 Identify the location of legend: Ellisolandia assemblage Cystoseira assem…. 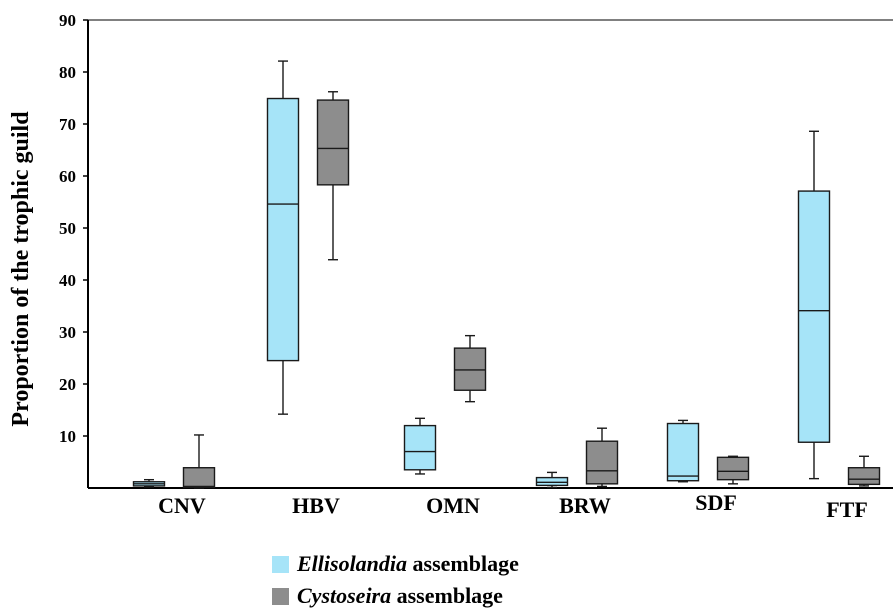
(395, 580).